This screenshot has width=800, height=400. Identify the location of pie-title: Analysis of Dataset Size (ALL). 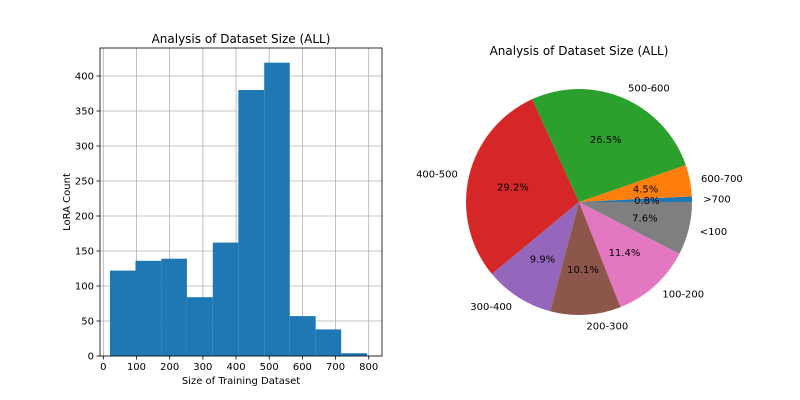
(579, 51).